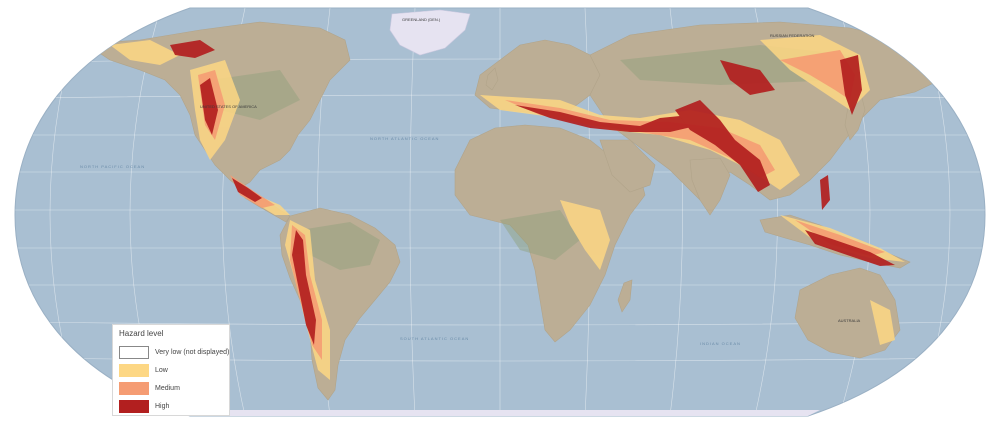  I want to click on indian-ocean-label: INDIAN OCEAN, so click(720, 343).